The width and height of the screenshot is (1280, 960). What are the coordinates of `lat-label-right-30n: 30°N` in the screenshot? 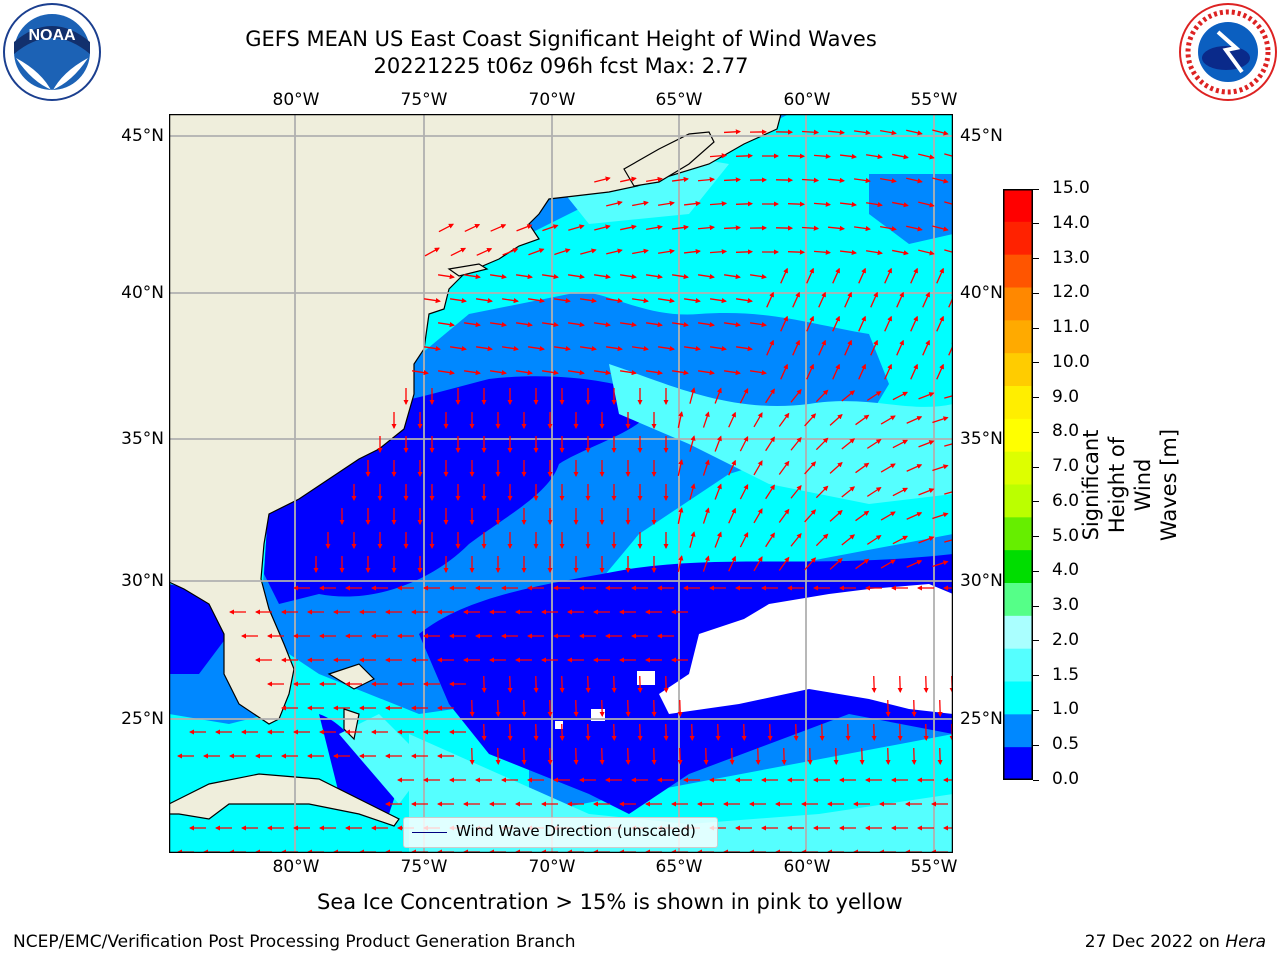 It's located at (981, 581).